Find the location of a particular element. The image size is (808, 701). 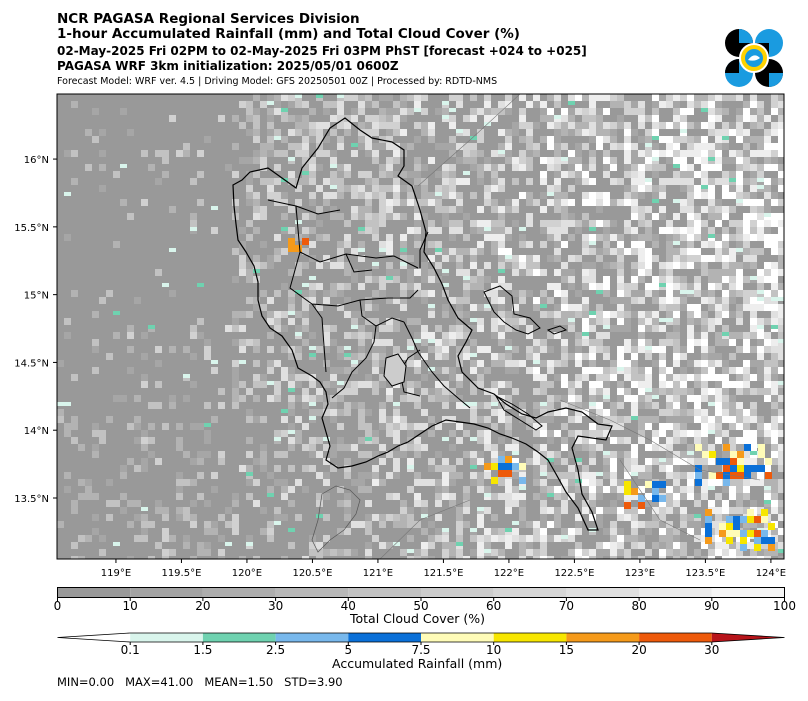

rainfall-tick-label: 2.5 is located at coordinates (275, 650).